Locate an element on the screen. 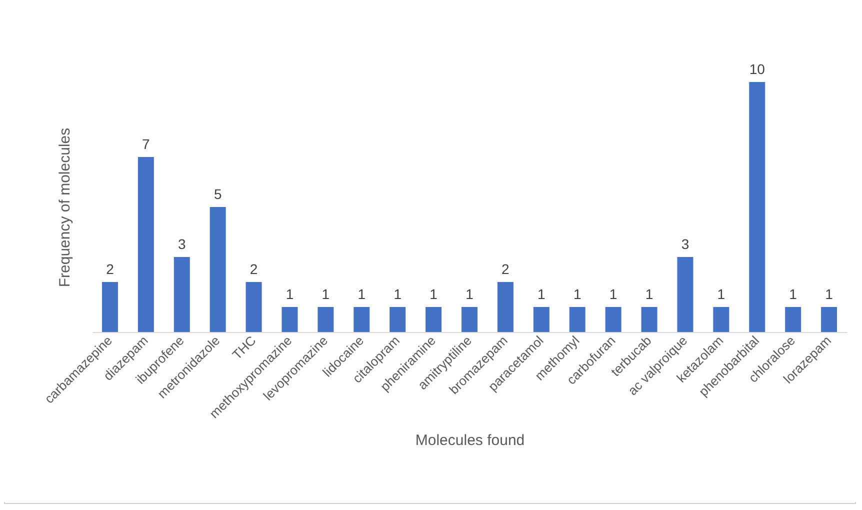 Image resolution: width=862 pixels, height=510 pixels. data-label: 7 is located at coordinates (146, 144).